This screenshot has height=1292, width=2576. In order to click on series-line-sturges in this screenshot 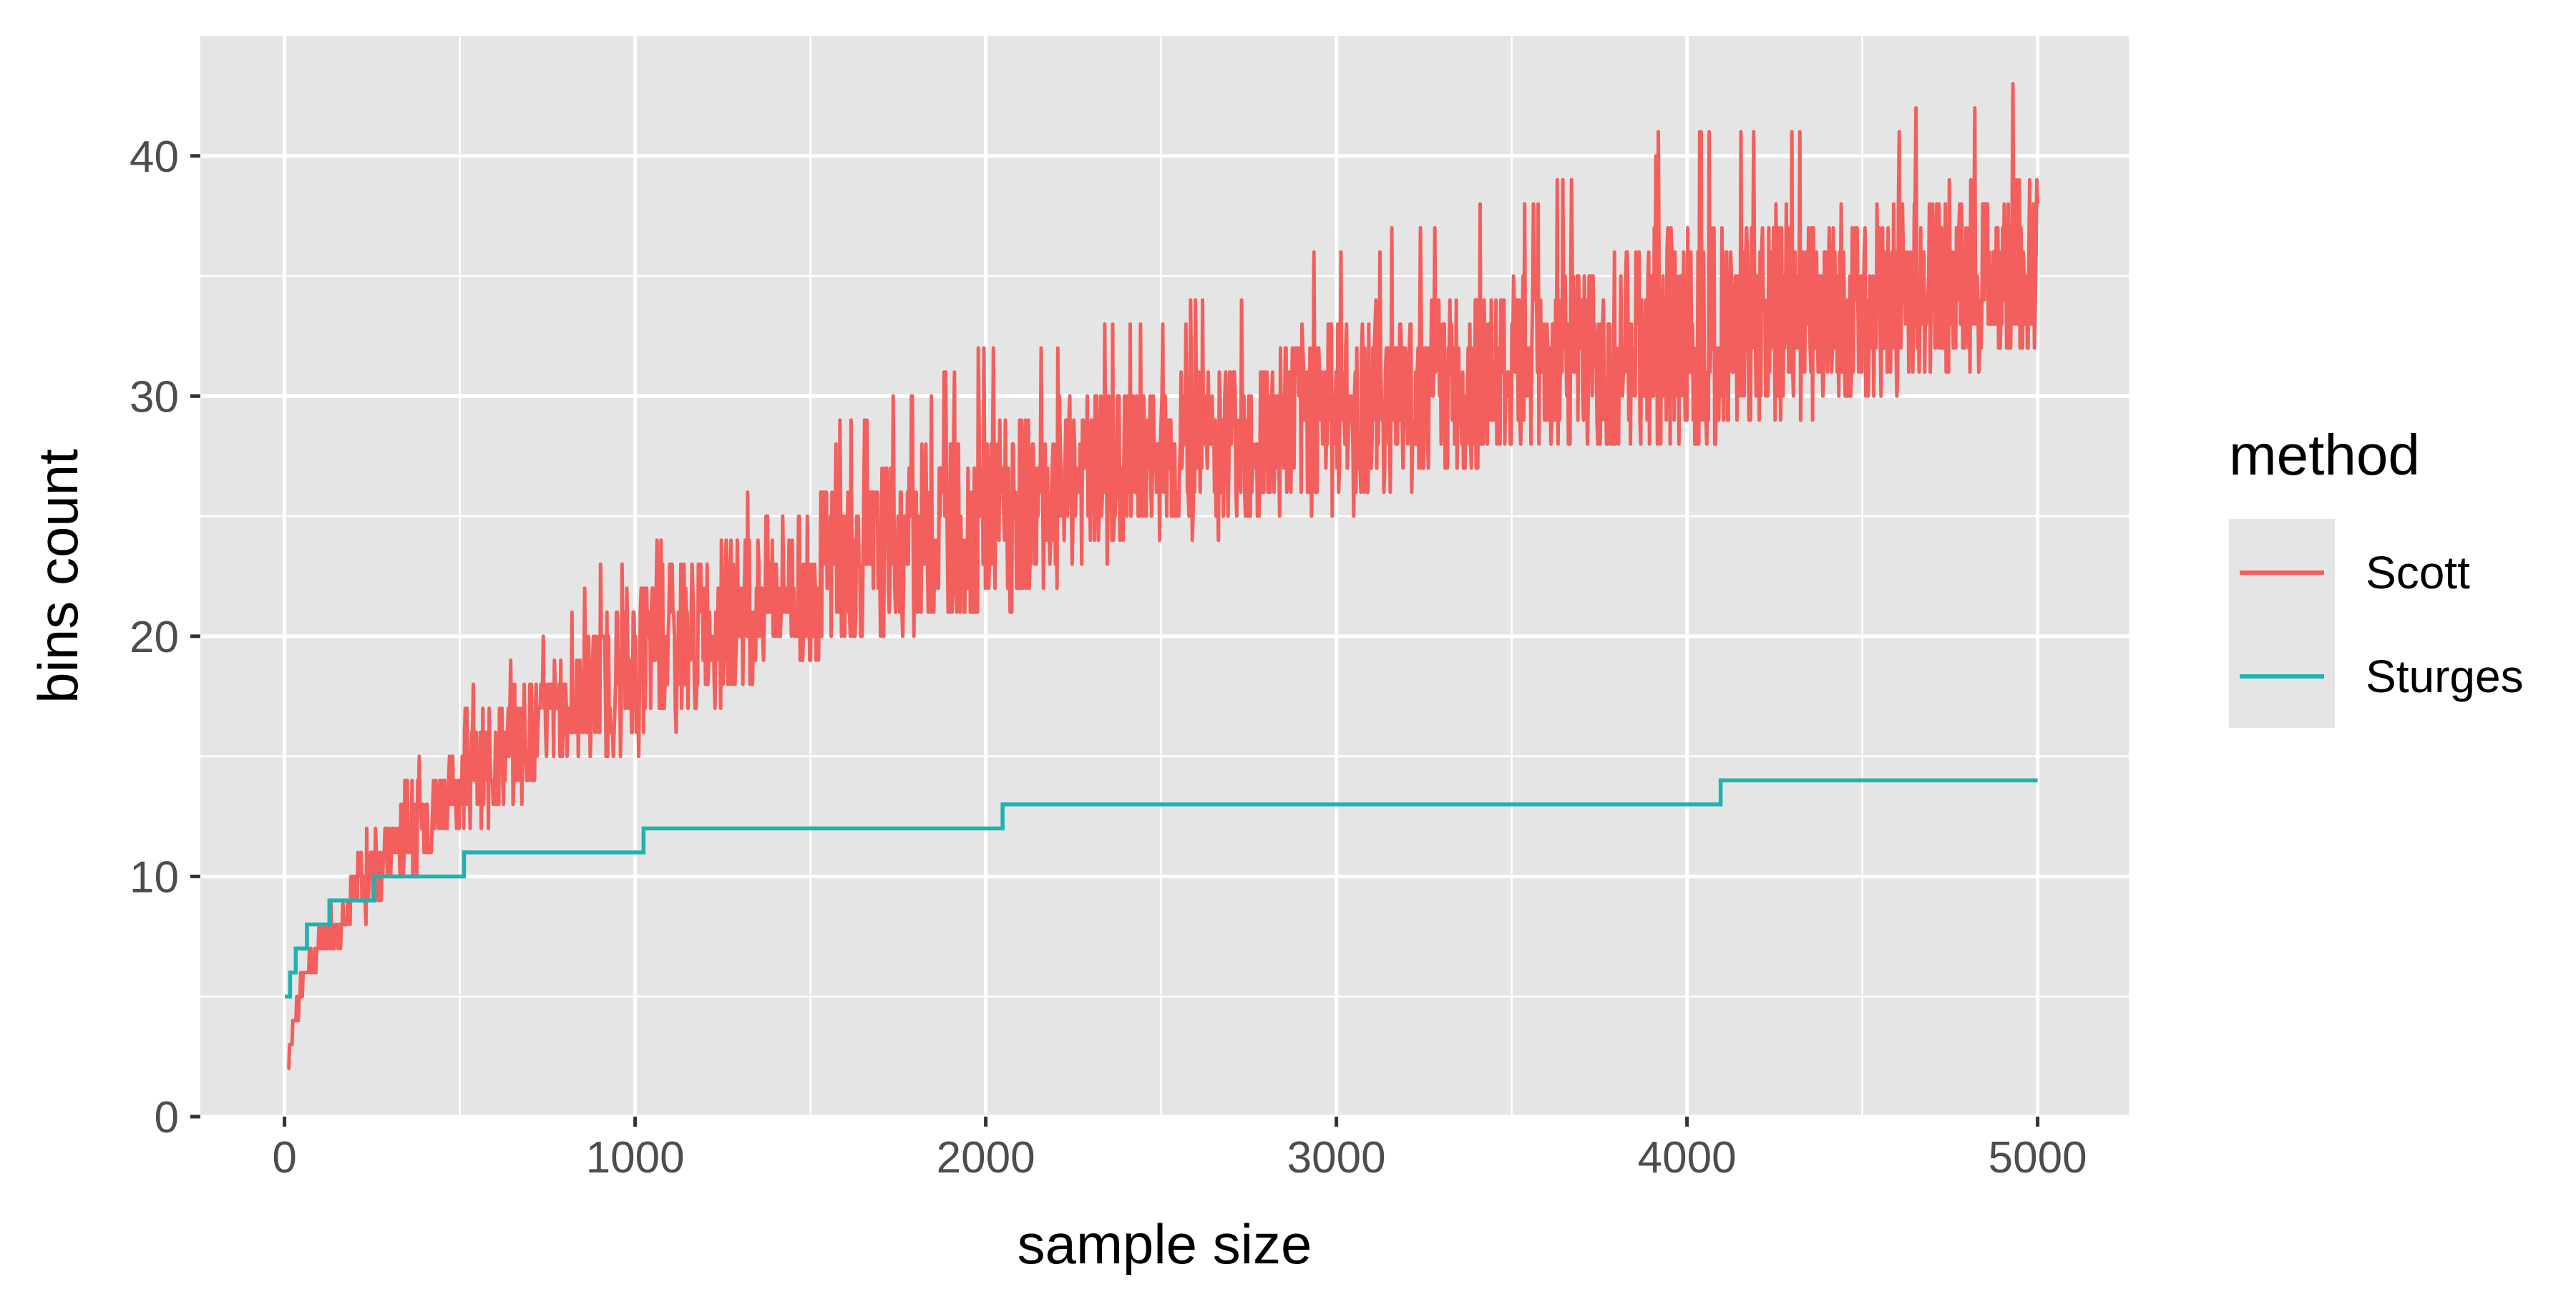, I will do `click(1161, 888)`.